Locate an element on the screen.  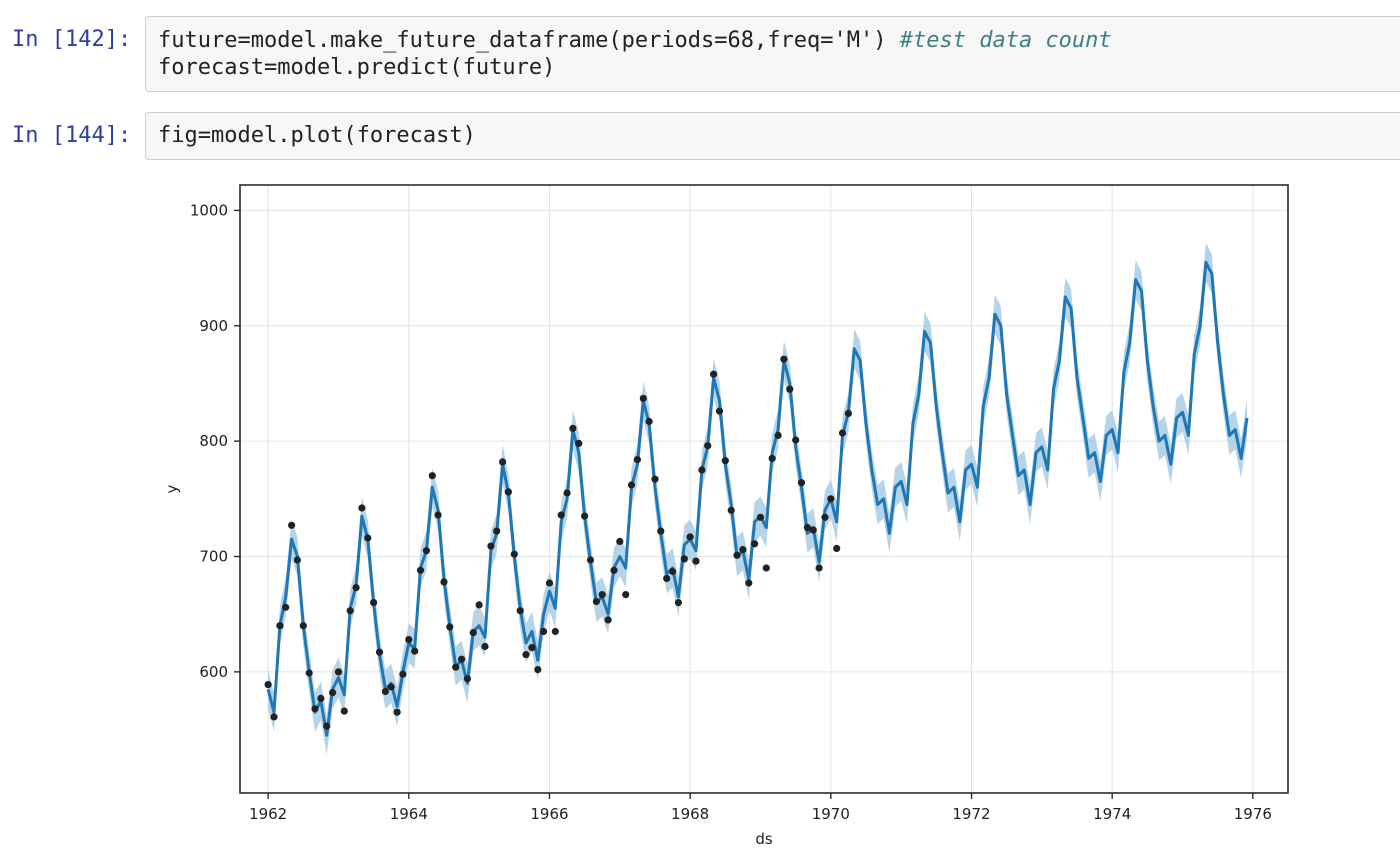
x-tick-label: 1966 is located at coordinates (549, 814).